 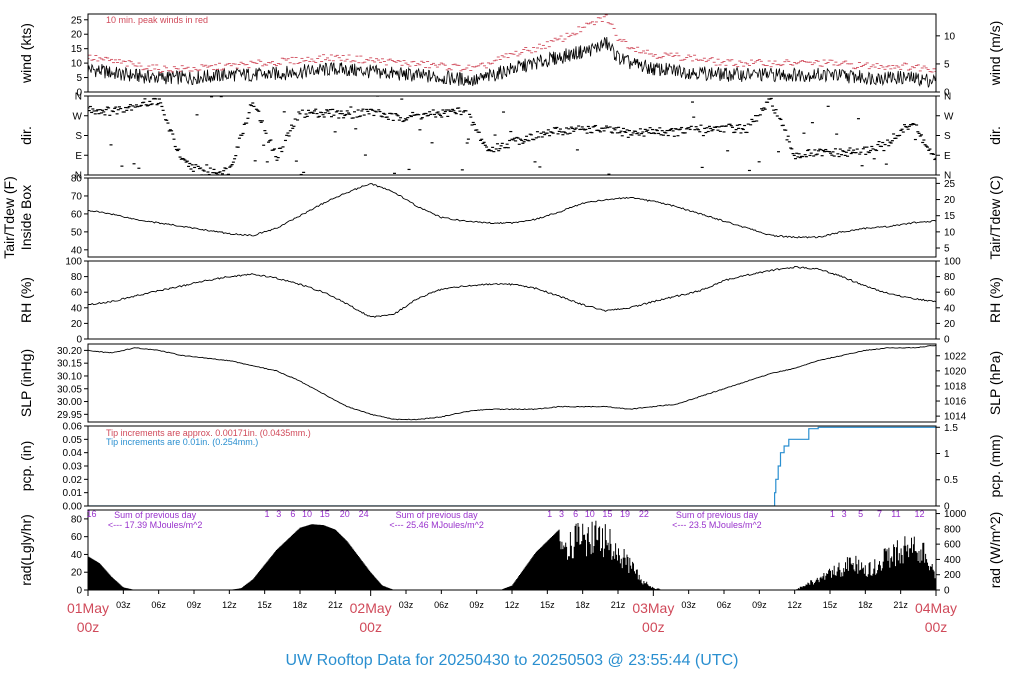 What do you see at coordinates (157, 20) in the screenshot?
I see `wind-annotation: 10 min. peak winds in red` at bounding box center [157, 20].